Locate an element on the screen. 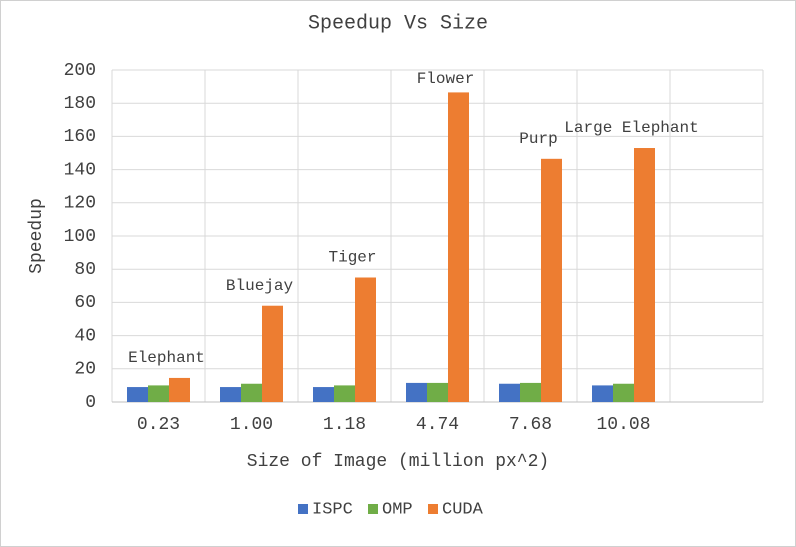 The image size is (796, 547). x-tick-label: 1.00 is located at coordinates (251, 425).